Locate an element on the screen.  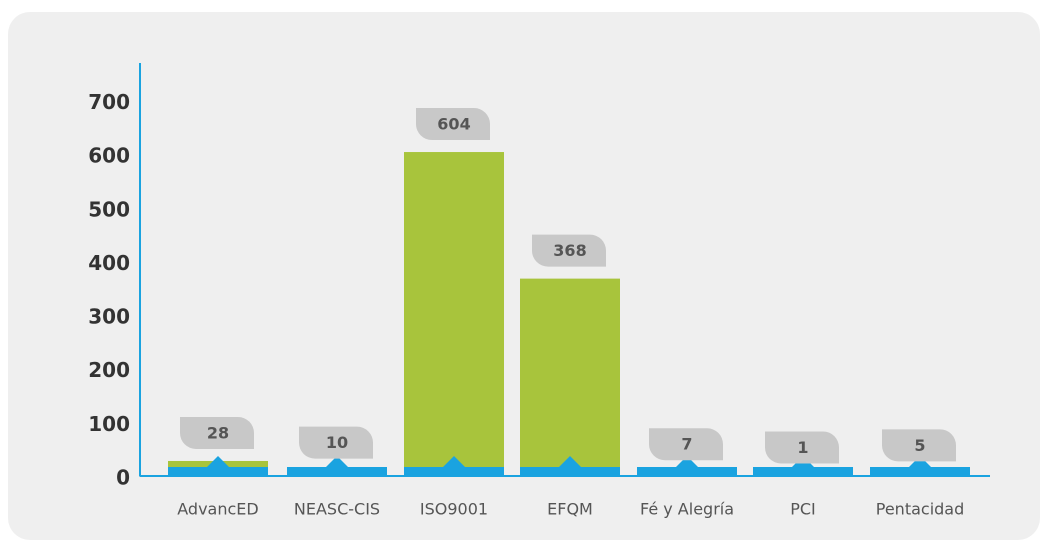
value-label: 1 is located at coordinates (802, 447).